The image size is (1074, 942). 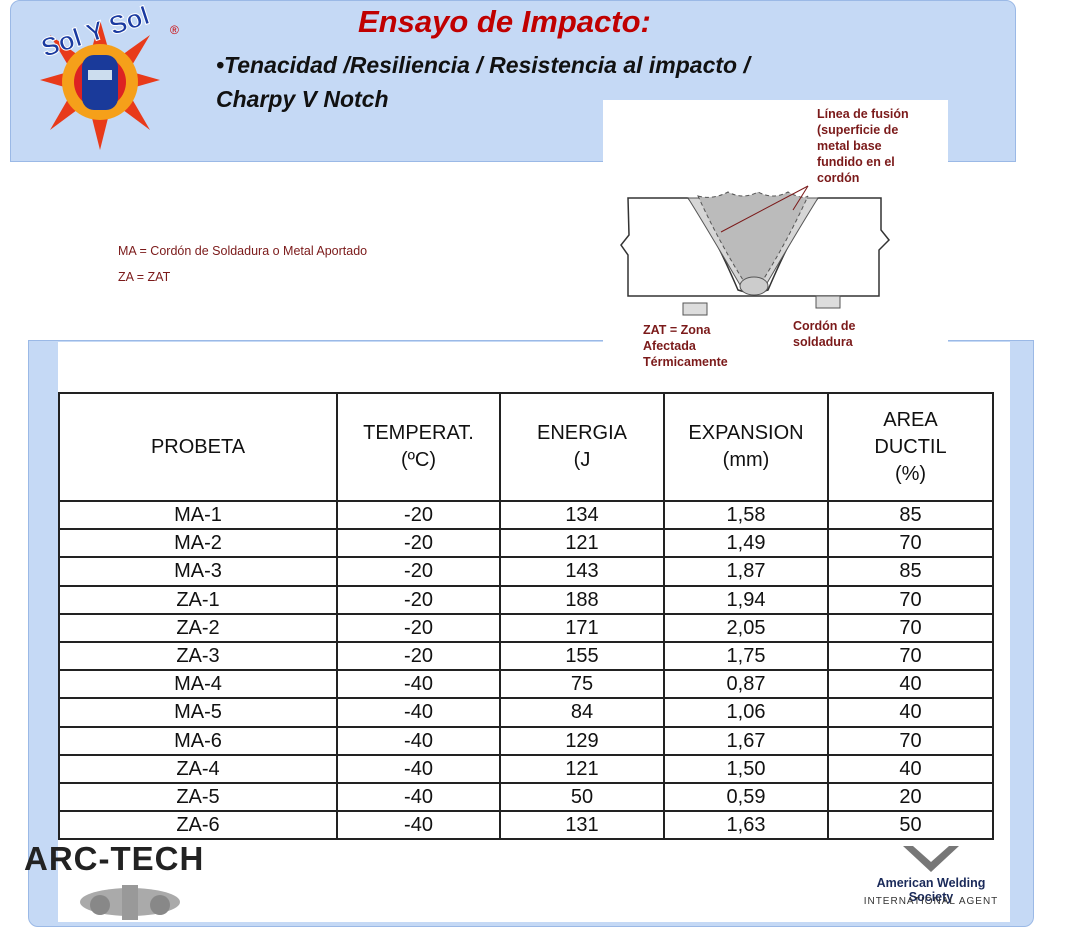 I want to click on cell: 0,87, so click(x=746, y=684).